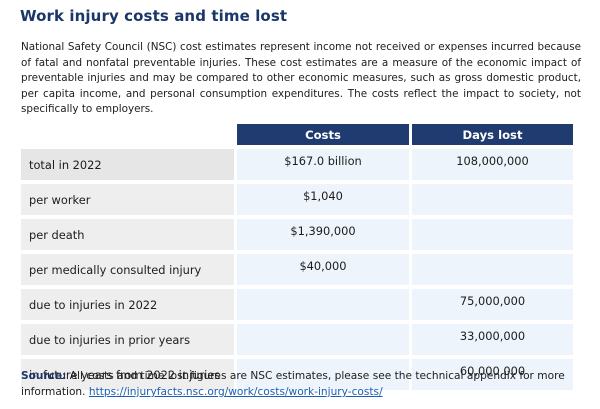  I want to click on days-cell: 33,000,000, so click(492, 339).